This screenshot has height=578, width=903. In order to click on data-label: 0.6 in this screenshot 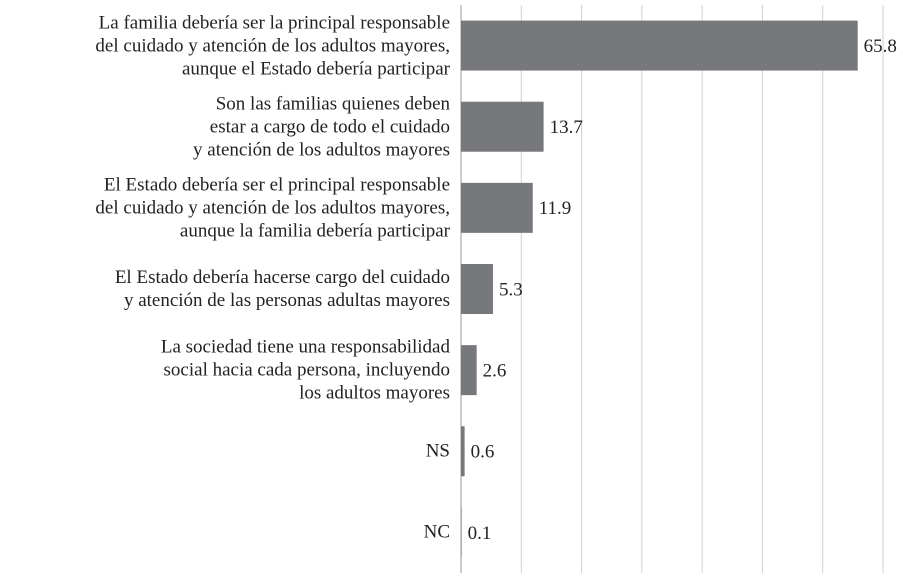, I will do `click(483, 452)`.